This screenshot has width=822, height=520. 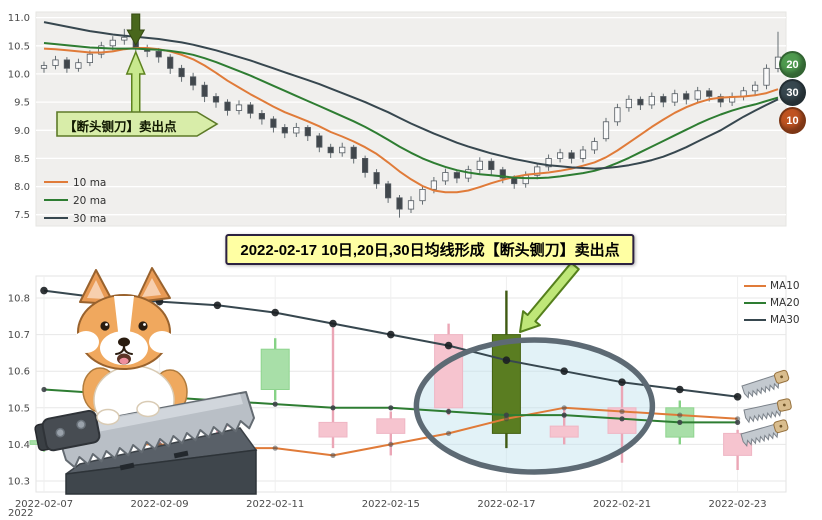 What do you see at coordinates (506, 504) in the screenshot?
I see `tick-label: 2022-02-17` at bounding box center [506, 504].